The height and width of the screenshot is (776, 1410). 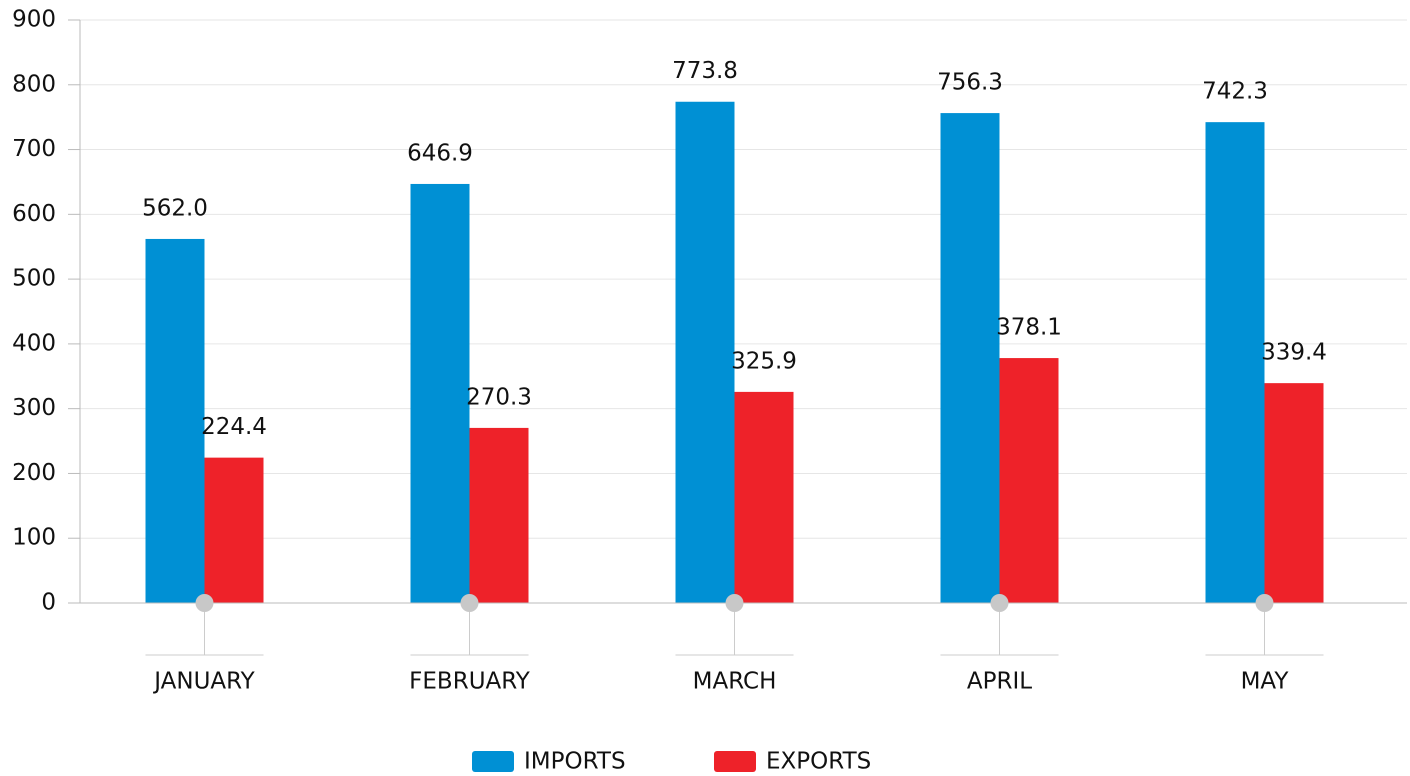 I want to click on x-tick-label: MAY, so click(x=1265, y=682).